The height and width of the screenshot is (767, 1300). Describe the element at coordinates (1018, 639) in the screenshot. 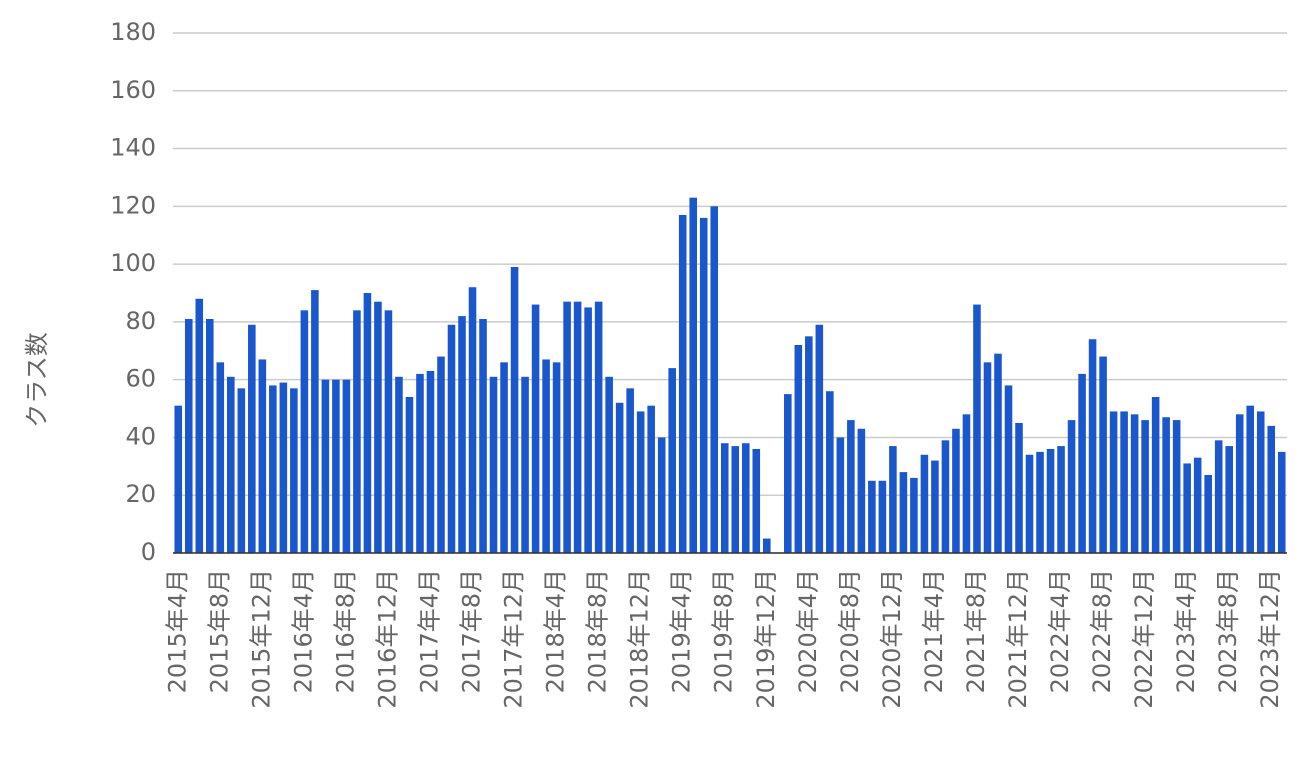

I see `x-tick-label: 2021年12月` at that location.